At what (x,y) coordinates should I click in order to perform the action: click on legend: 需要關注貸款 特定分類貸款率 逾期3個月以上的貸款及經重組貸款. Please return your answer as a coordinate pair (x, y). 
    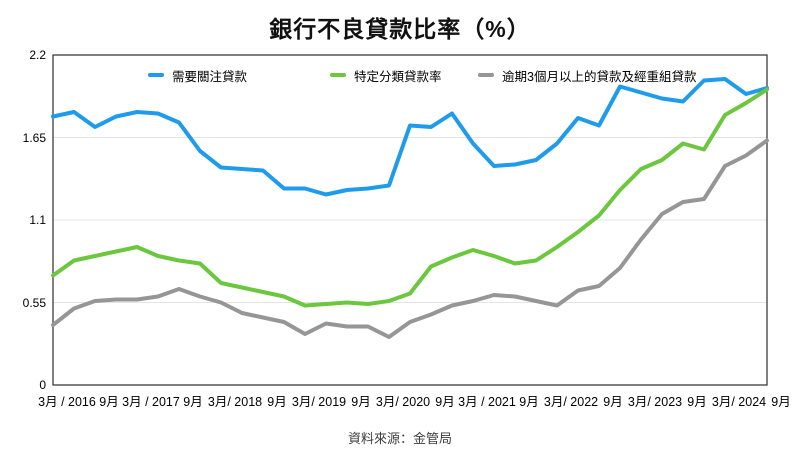
    Looking at the image, I should click on (400, 75).